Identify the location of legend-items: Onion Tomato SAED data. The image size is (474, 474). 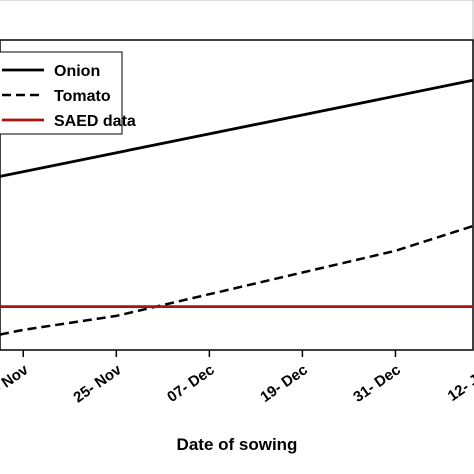
(69, 96).